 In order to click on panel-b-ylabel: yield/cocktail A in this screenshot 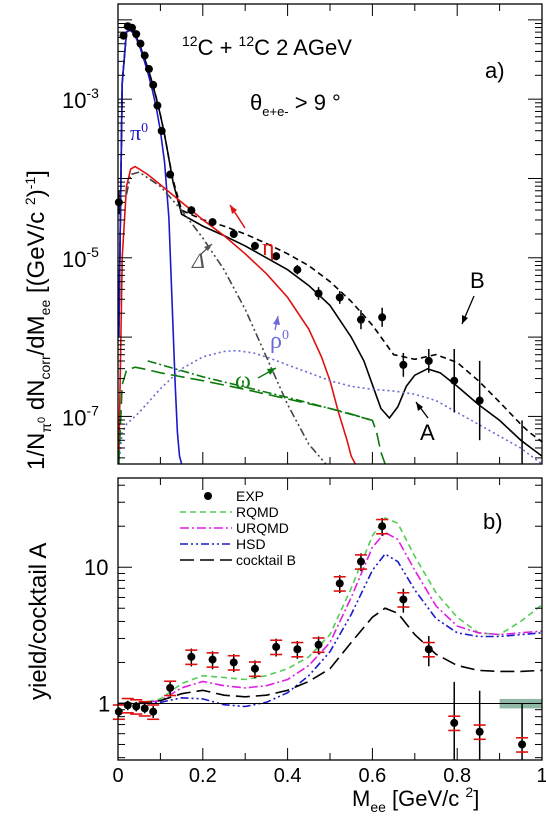, I will do `click(38, 621)`.